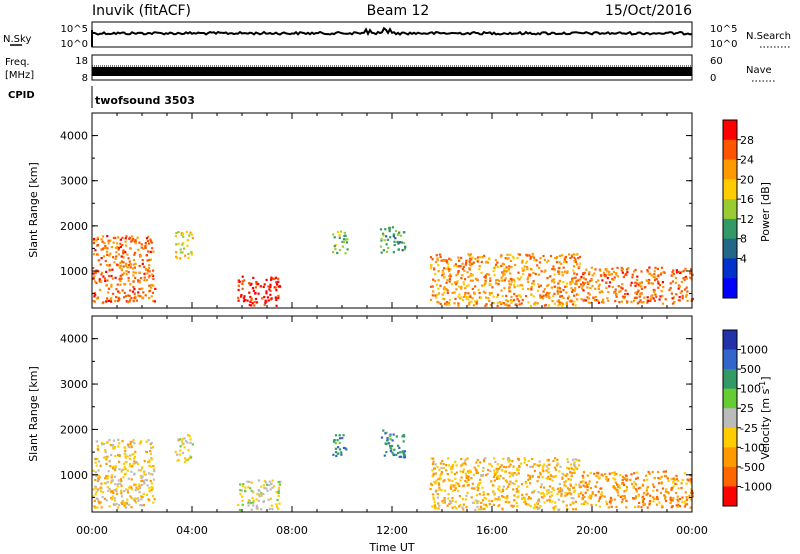 The width and height of the screenshot is (800, 554). I want to click on colorbar-tick-label: 500, so click(750, 369).